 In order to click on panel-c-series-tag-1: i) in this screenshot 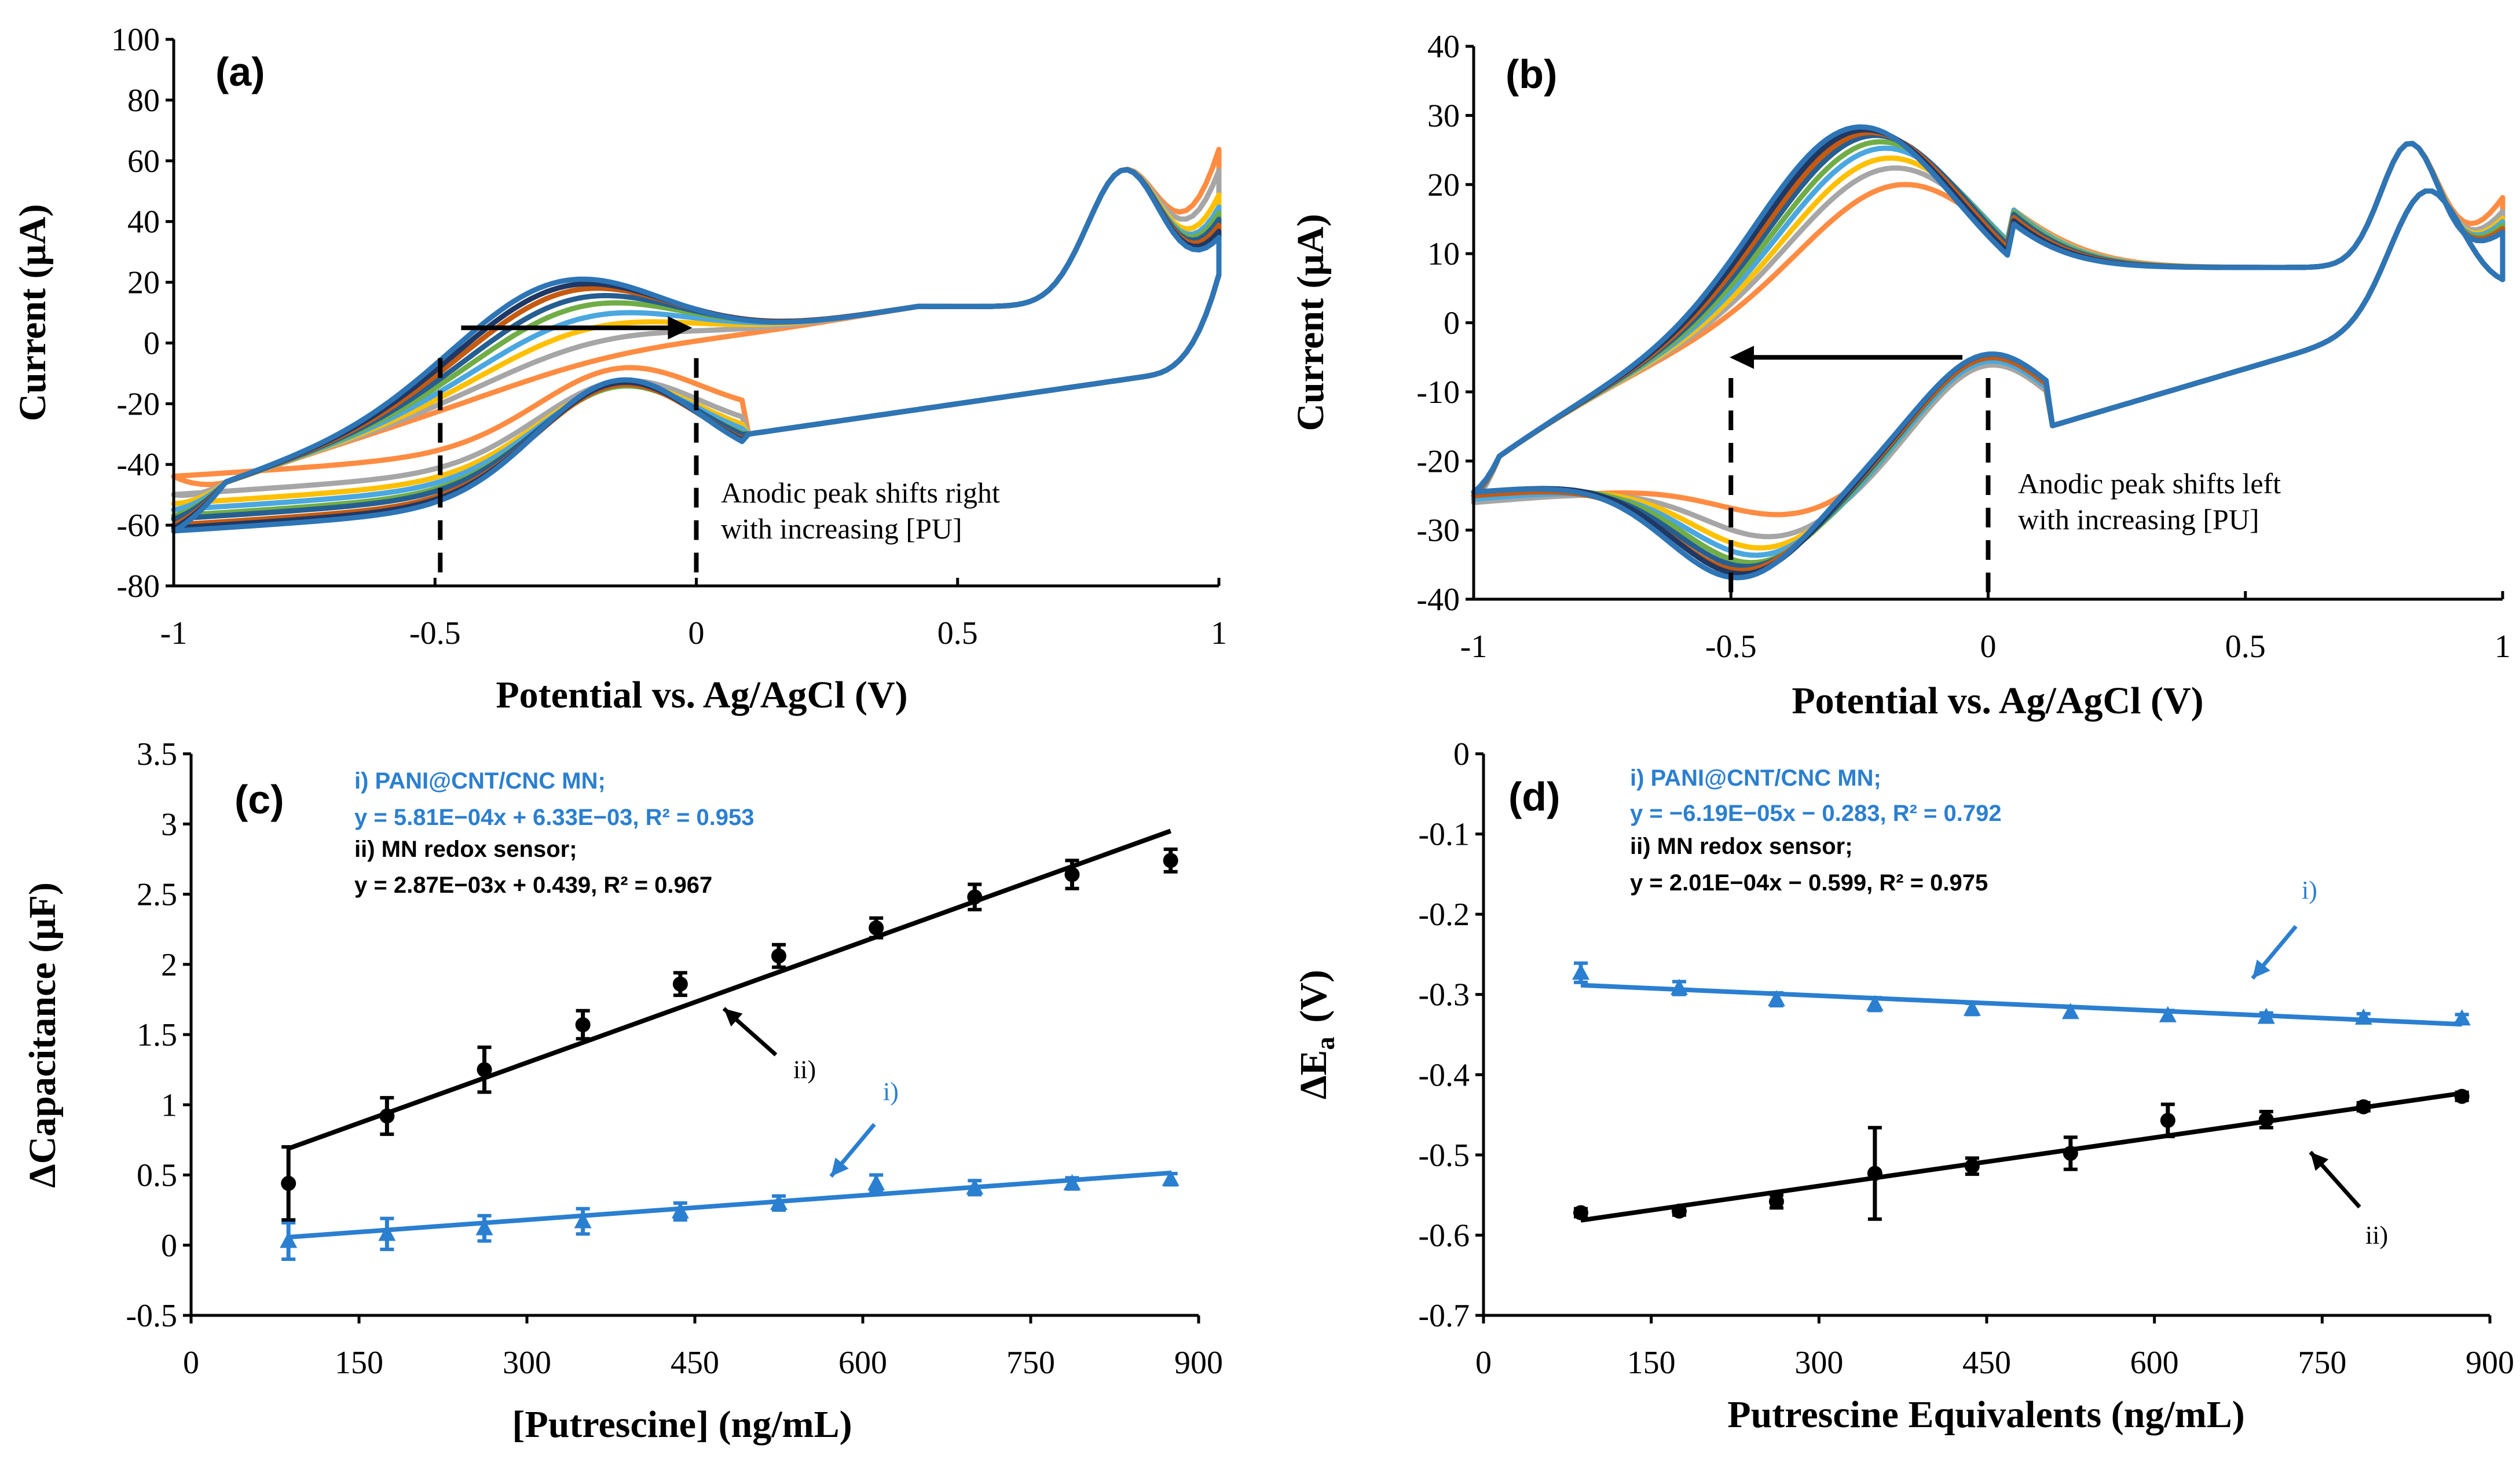, I will do `click(891, 1091)`.